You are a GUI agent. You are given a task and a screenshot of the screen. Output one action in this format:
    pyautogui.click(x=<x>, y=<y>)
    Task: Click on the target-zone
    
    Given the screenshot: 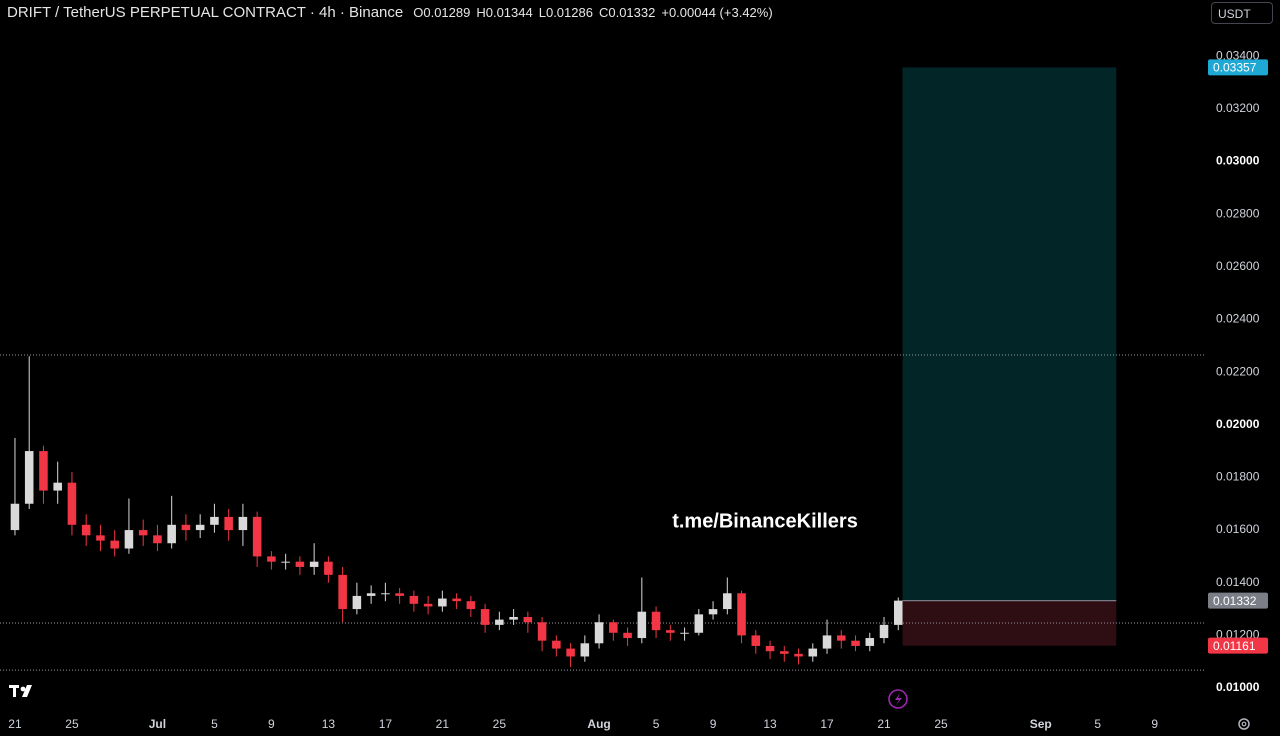 What is the action you would take?
    pyautogui.click(x=1009, y=334)
    